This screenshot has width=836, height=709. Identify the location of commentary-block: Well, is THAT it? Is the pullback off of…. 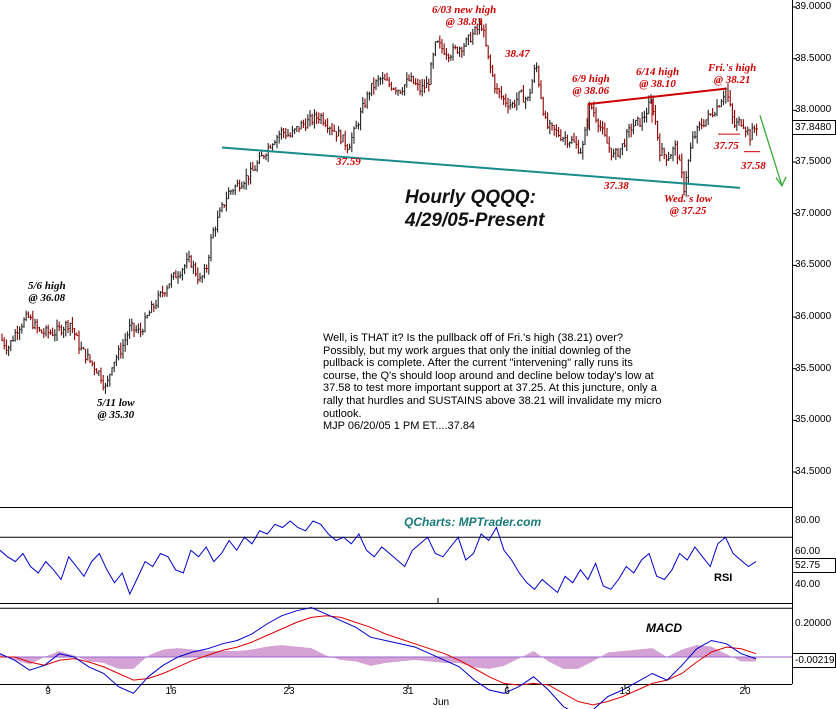
(495, 382).